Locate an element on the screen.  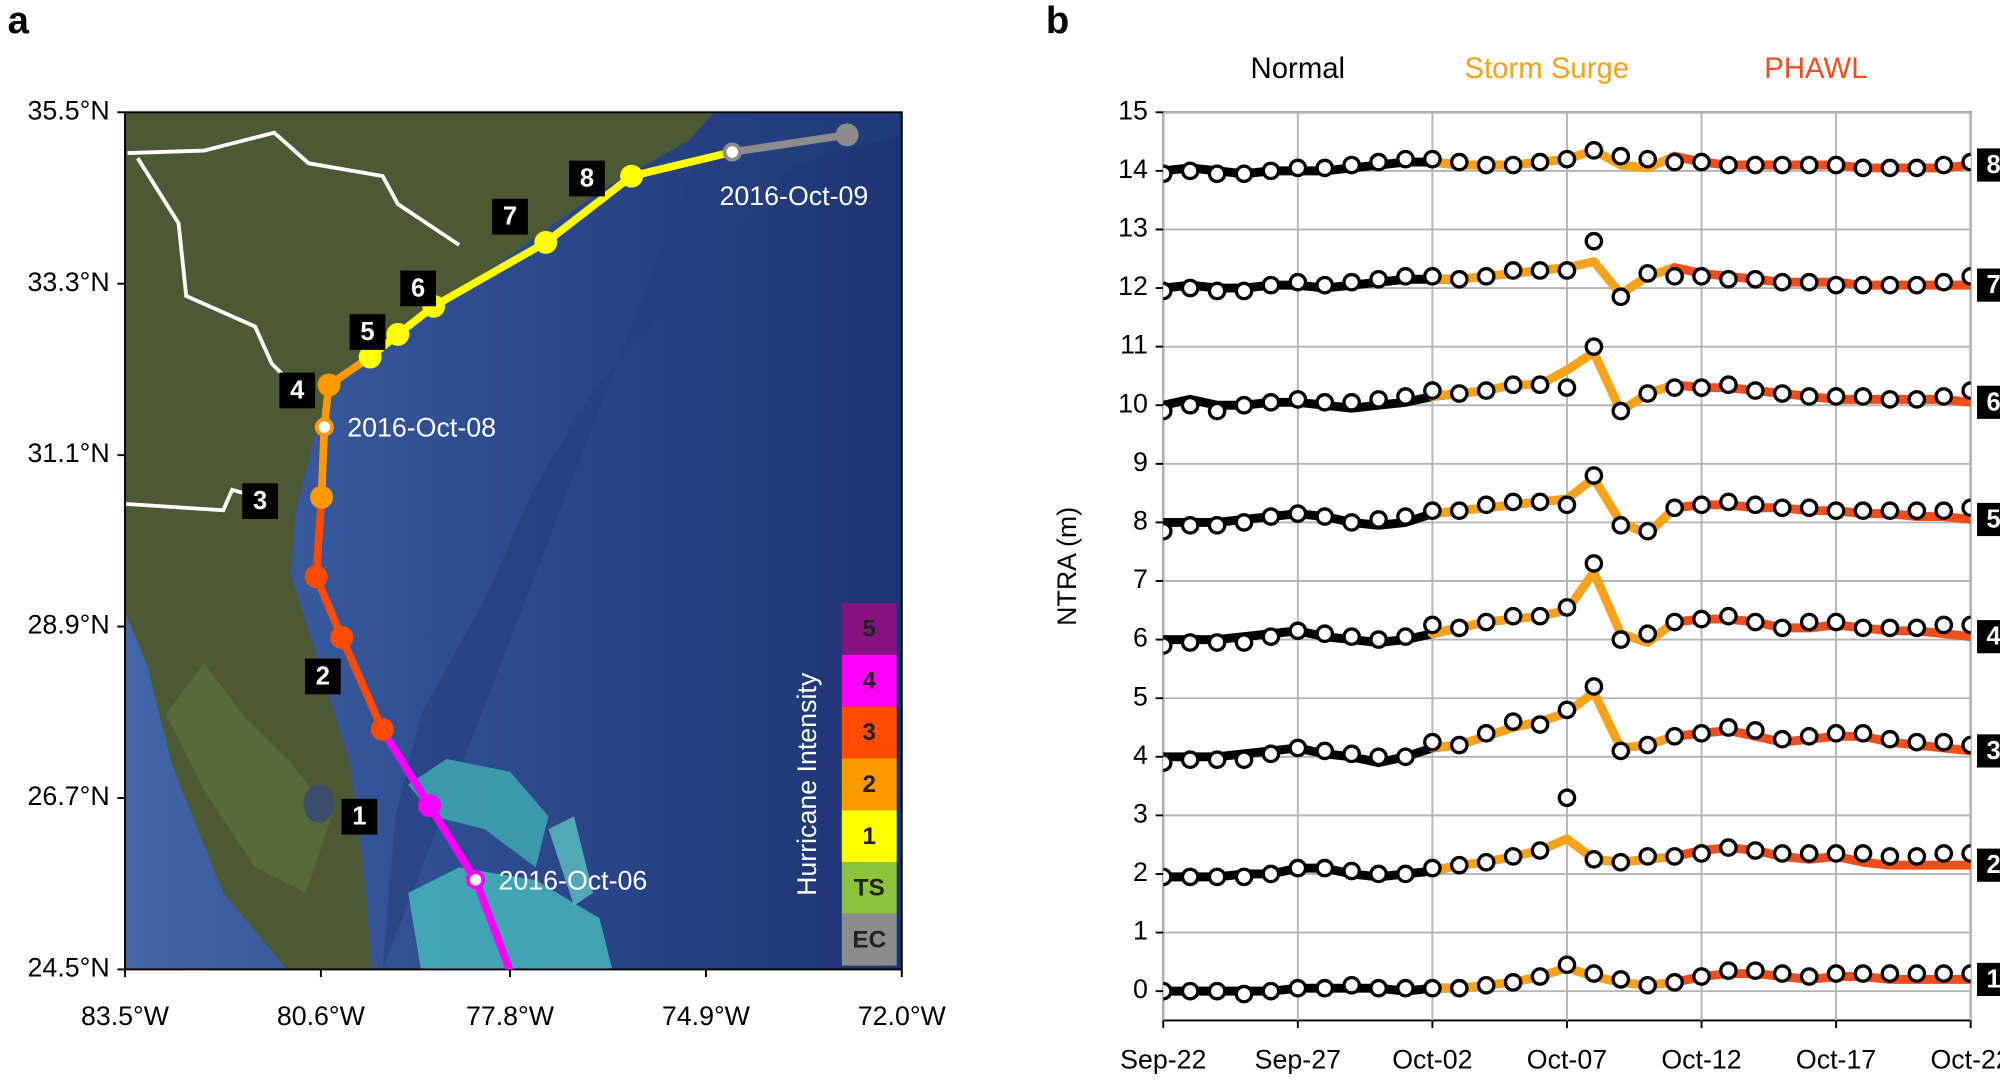
station-label: 8 is located at coordinates (587, 179).